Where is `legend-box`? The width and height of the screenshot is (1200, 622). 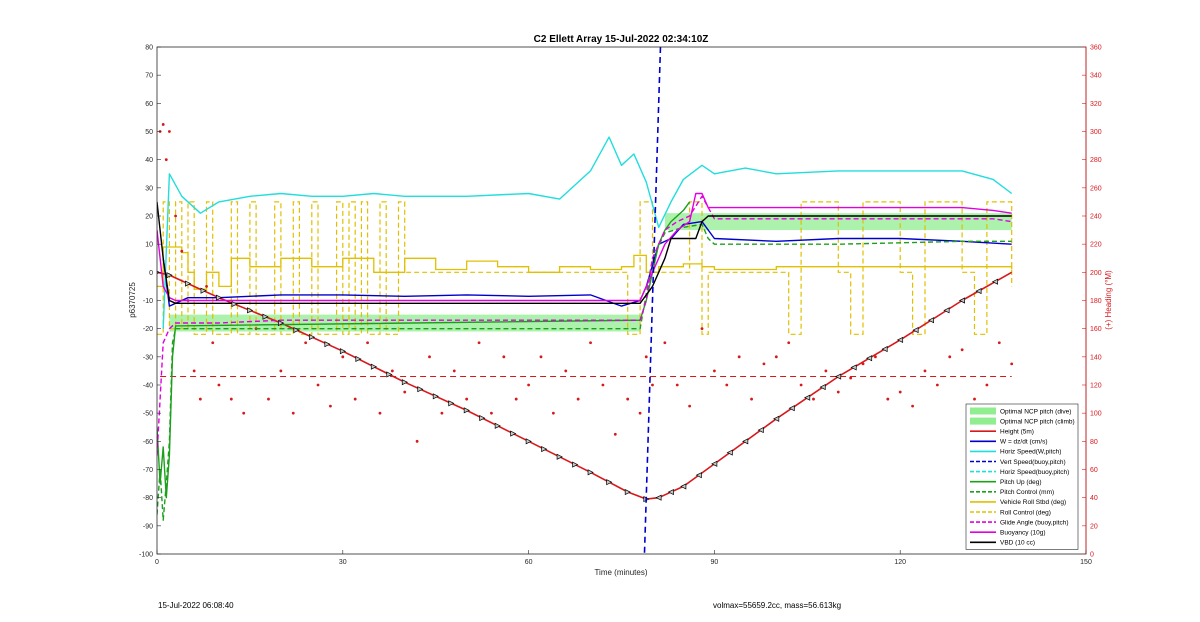 legend-box is located at coordinates (1022, 476).